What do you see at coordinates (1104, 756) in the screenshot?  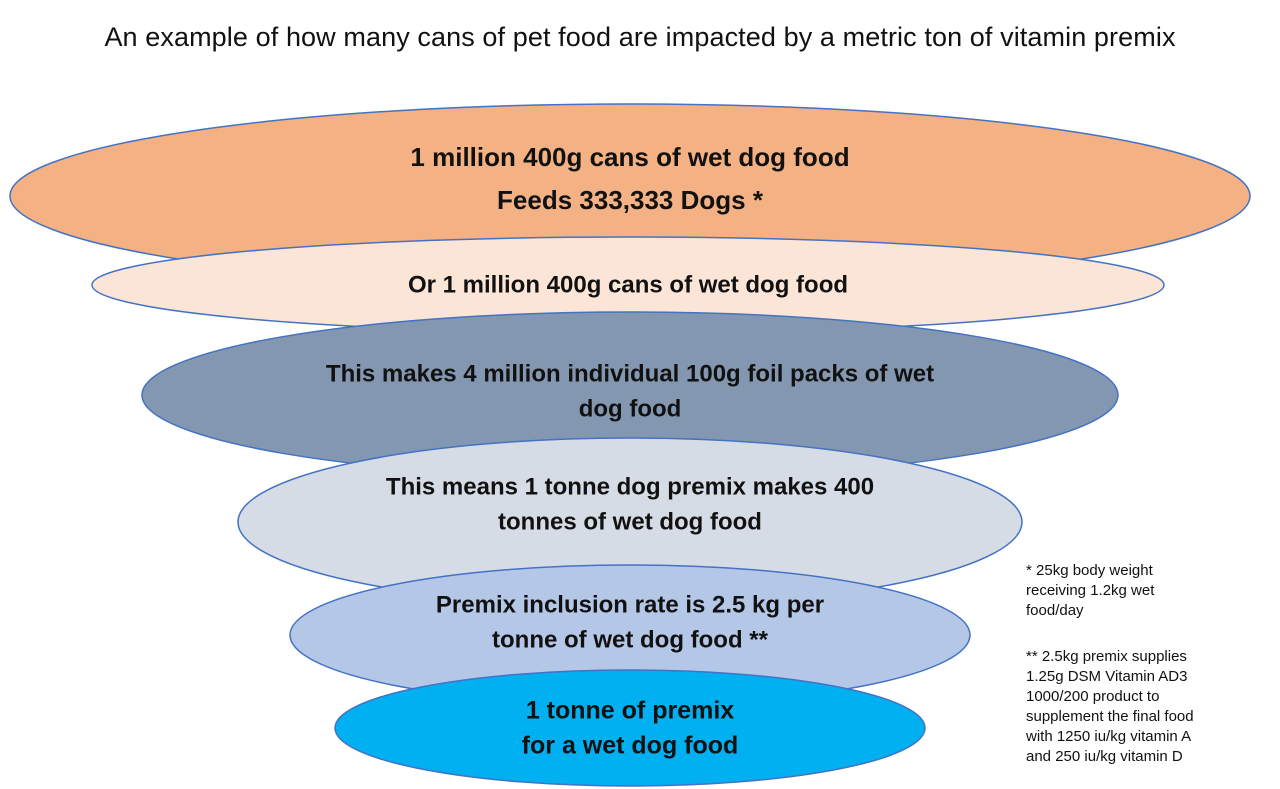 I see `footnote-line: and 250 iu/kg vitamin D` at bounding box center [1104, 756].